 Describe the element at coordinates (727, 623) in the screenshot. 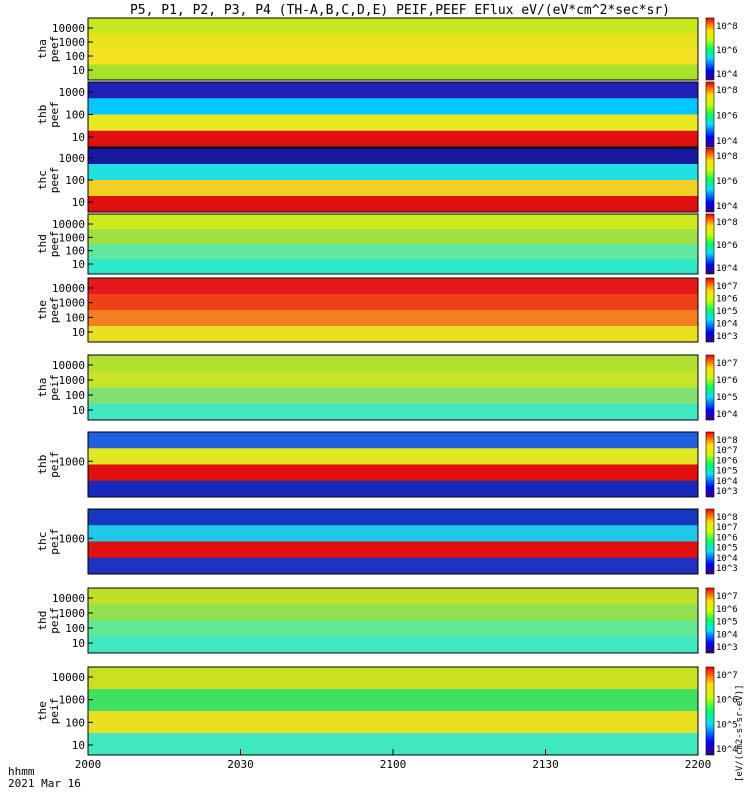

I see `thd-peif-cbar-tick-2: 10^5` at that location.